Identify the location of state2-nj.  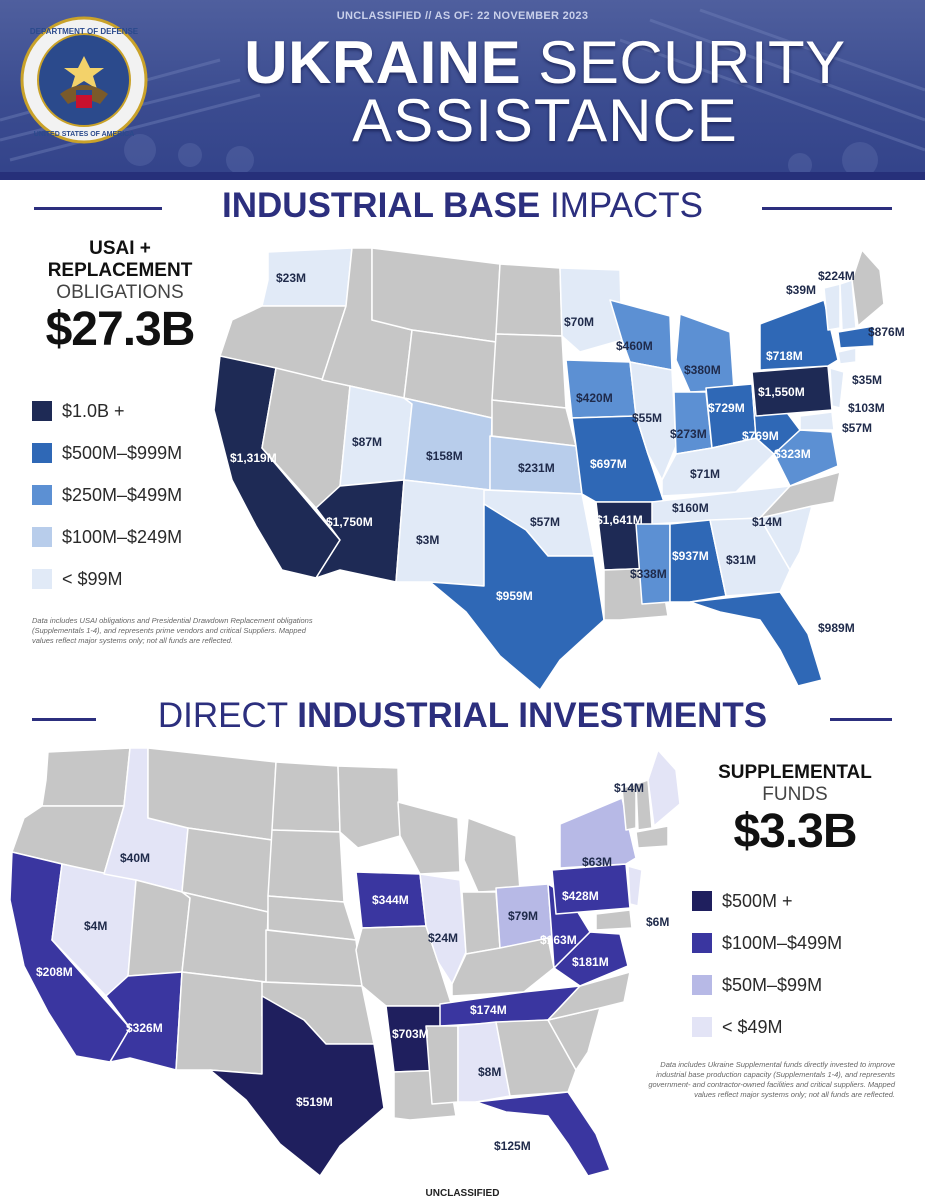
(635, 886).